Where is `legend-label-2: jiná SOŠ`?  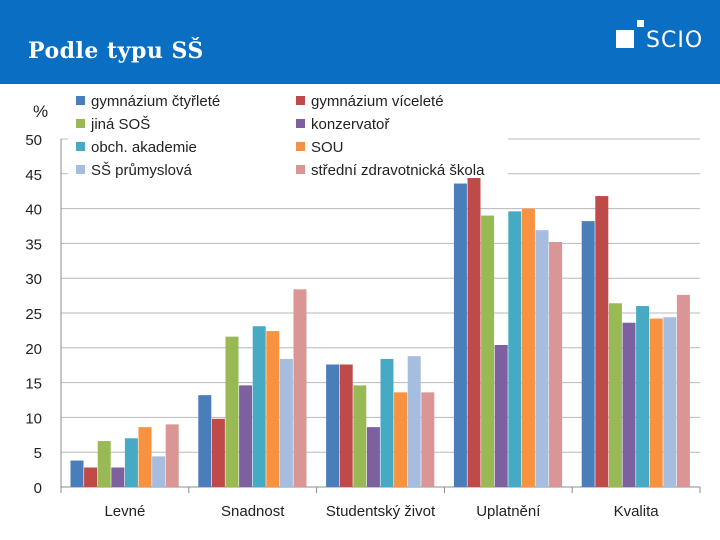
legend-label-2: jiná SOŠ is located at coordinates (120, 124).